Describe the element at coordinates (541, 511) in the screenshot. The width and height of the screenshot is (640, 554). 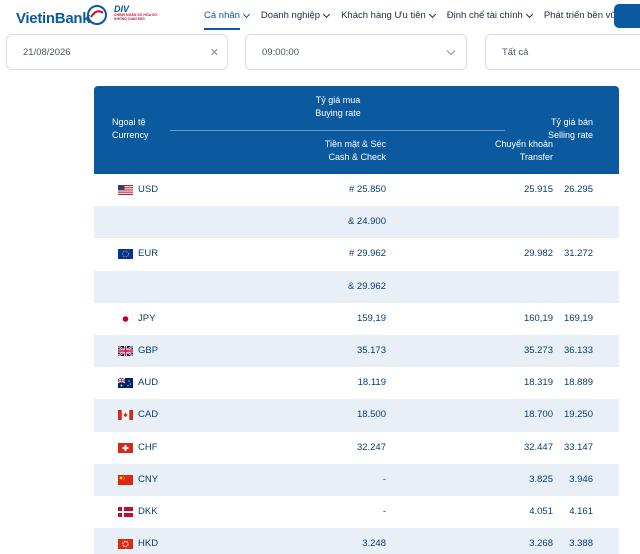
I see `transfer-rate: 4.051` at that location.